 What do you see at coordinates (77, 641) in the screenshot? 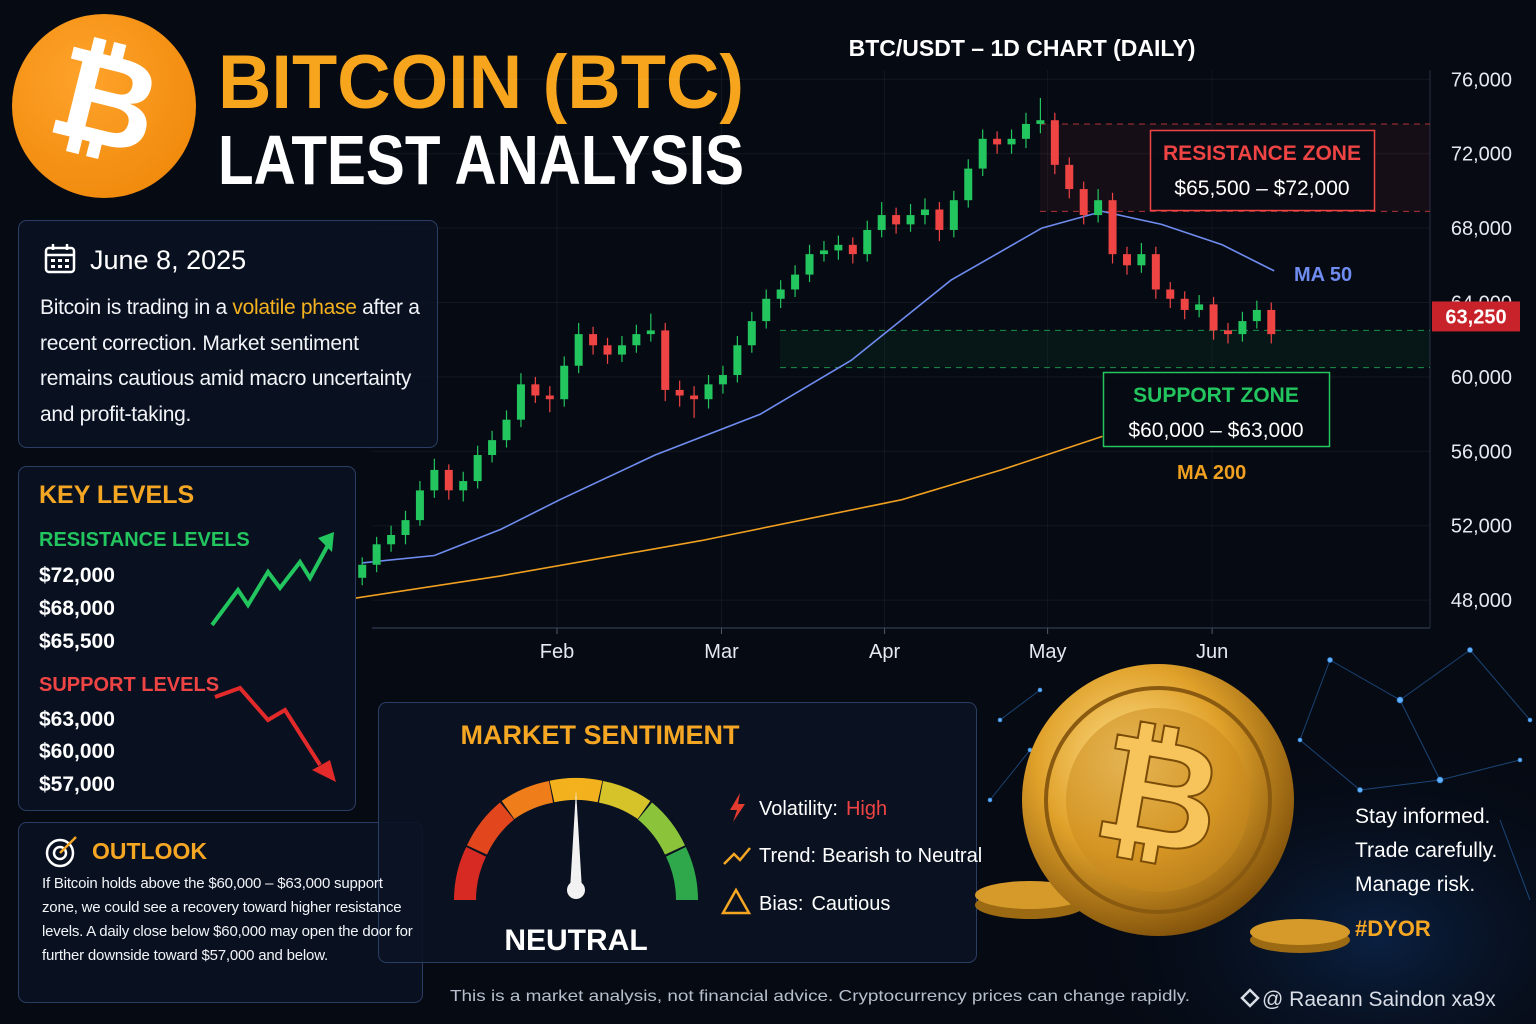
I see `resistance-level: $65,500` at bounding box center [77, 641].